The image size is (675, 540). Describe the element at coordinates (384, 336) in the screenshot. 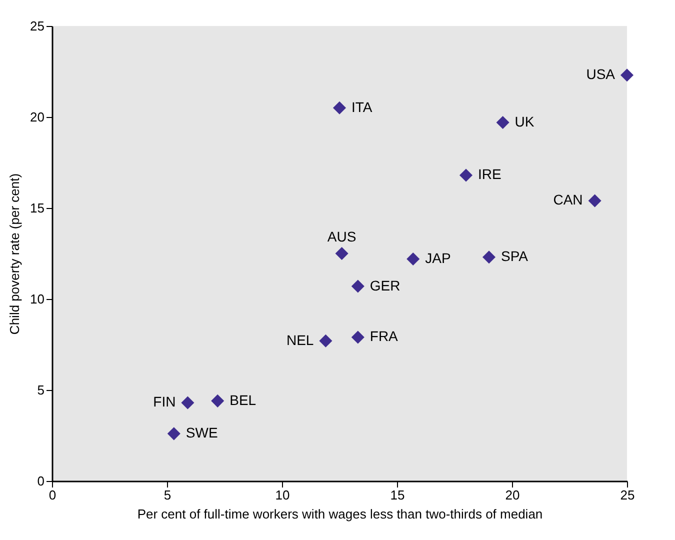

I see `annotation: FRA` at that location.